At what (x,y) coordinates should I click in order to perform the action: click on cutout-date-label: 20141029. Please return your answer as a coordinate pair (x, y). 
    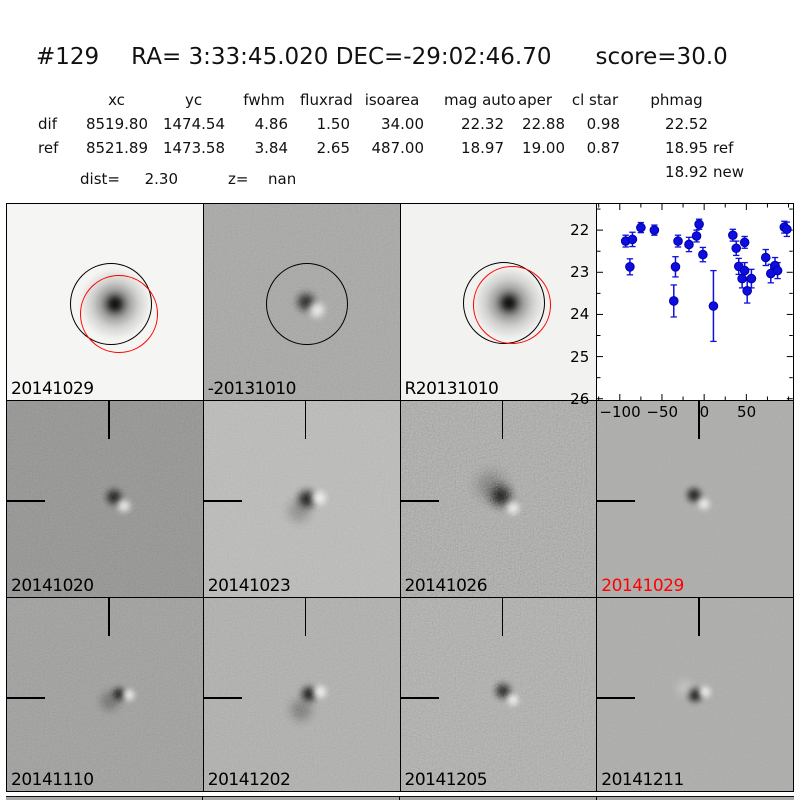
    Looking at the image, I should click on (642, 586).